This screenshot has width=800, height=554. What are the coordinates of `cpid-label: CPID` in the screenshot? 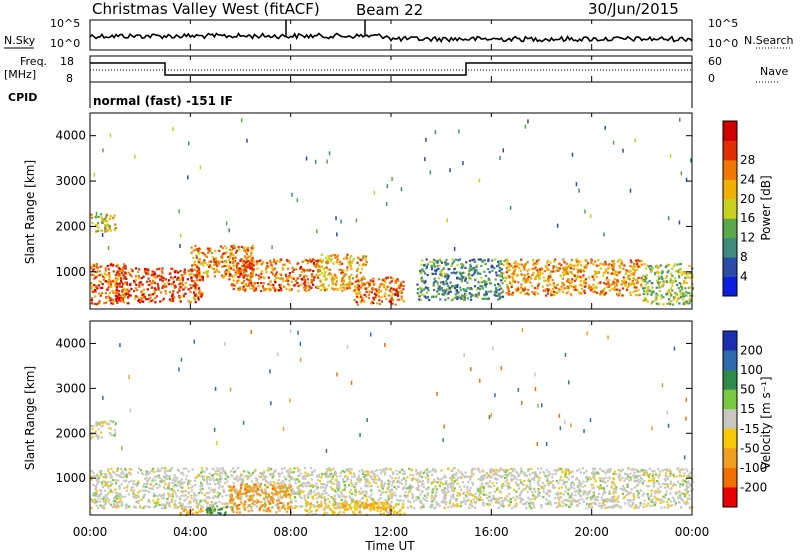 It's located at (22, 97).